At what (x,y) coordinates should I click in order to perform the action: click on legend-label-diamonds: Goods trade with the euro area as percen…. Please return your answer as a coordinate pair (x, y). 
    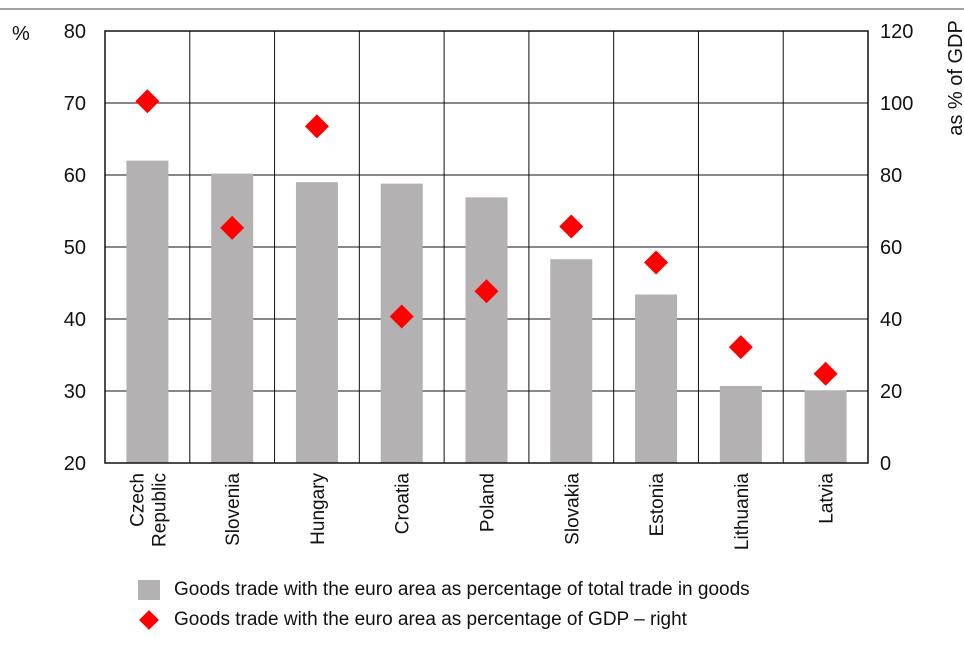
    Looking at the image, I should click on (430, 619).